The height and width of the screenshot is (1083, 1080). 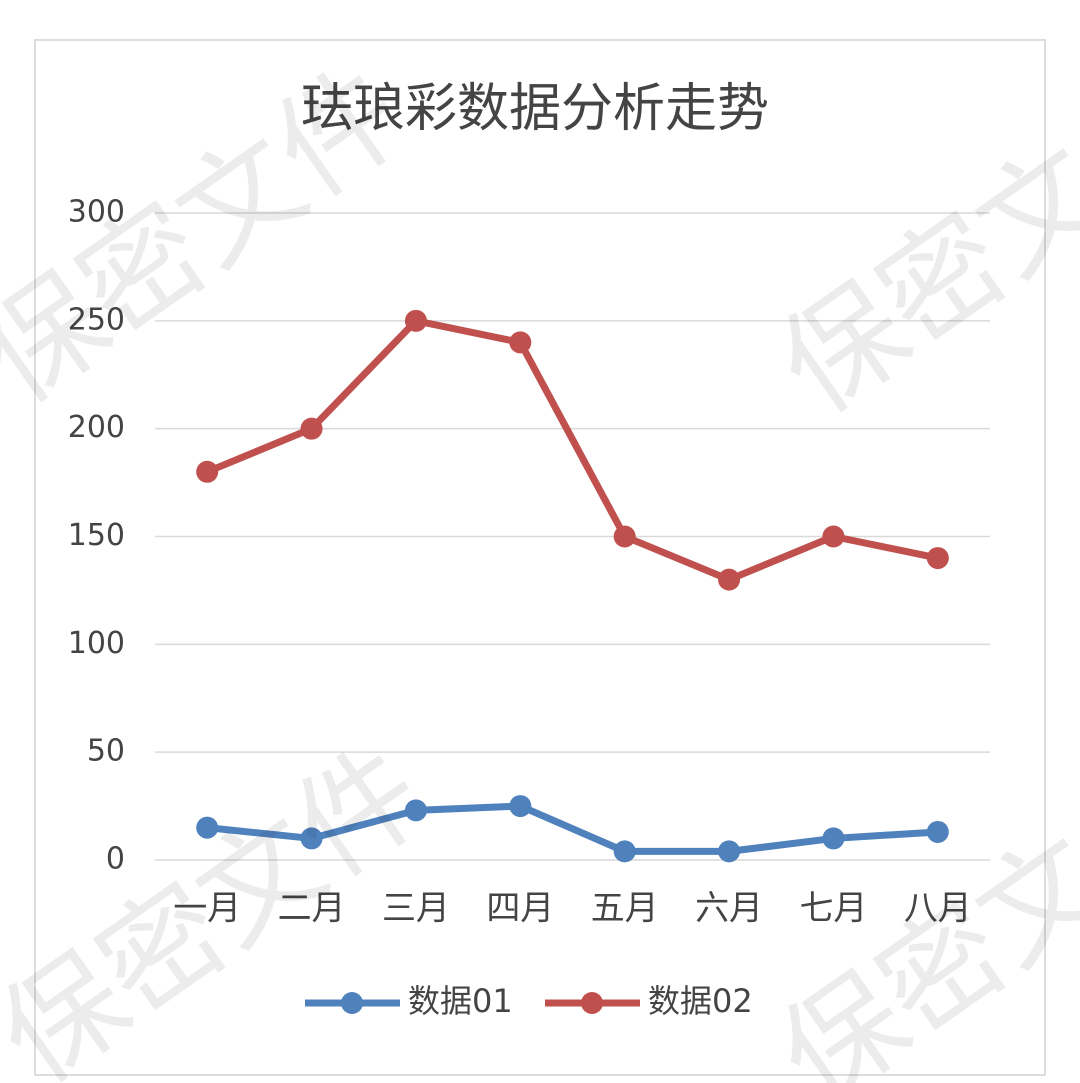 What do you see at coordinates (833, 909) in the screenshot?
I see `x-tick-label: 七月` at bounding box center [833, 909].